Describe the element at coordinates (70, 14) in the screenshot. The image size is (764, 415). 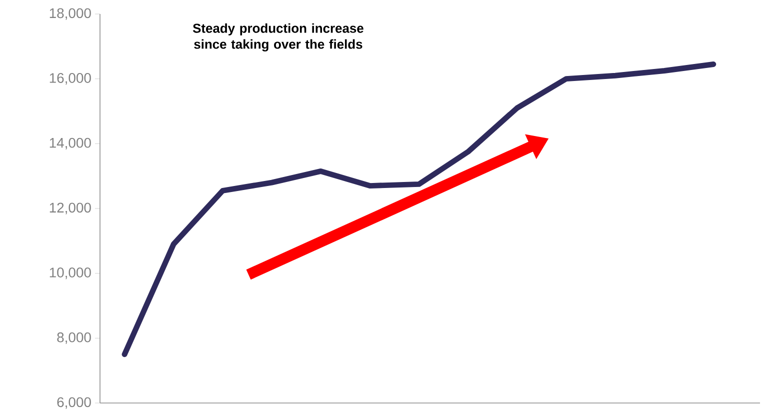
I see `y-tick-label: 18,000` at that location.